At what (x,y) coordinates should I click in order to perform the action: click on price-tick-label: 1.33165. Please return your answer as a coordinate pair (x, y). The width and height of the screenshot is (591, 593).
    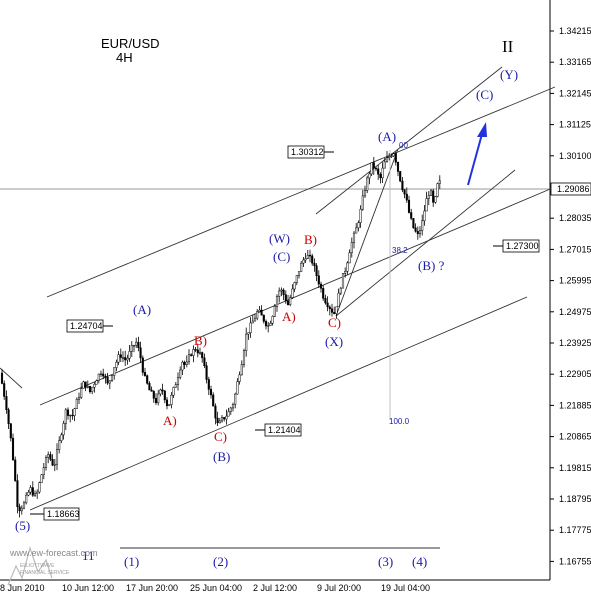
    Looking at the image, I should click on (575, 62).